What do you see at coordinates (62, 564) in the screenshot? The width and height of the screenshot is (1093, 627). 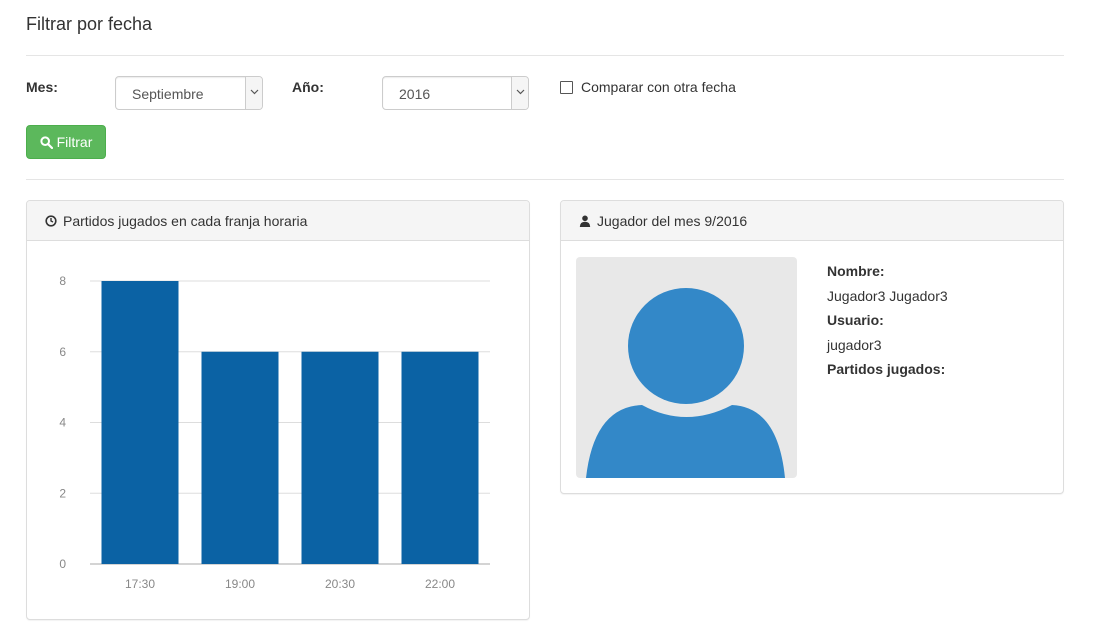 I see `y-tick-label: 0` at bounding box center [62, 564].